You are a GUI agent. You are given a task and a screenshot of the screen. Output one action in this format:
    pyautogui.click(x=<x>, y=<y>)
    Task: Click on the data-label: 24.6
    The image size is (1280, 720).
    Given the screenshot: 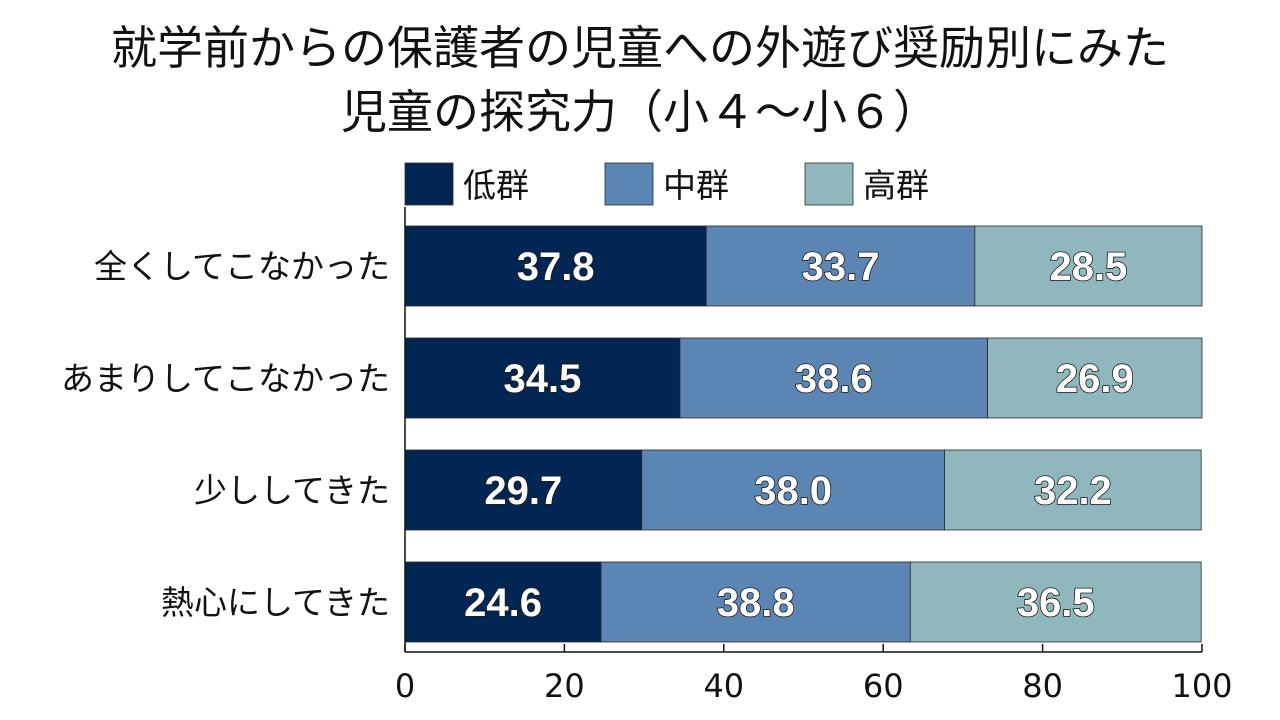 What is the action you would take?
    pyautogui.click(x=503, y=603)
    